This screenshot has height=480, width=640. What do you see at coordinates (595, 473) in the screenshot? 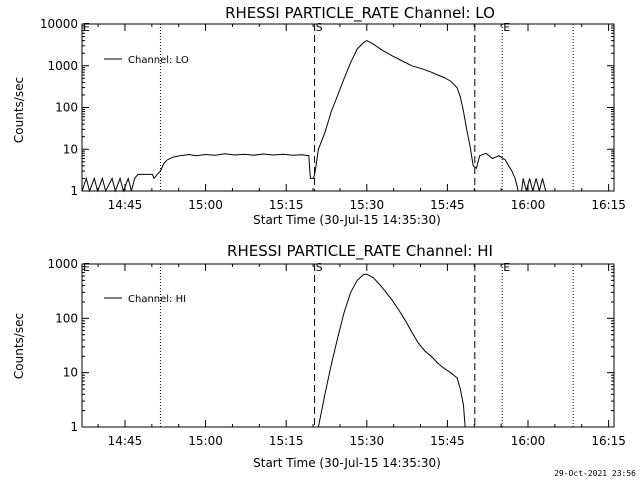
I see `generation-timestamp: 29-Oct-2021 23:56` at bounding box center [595, 473].